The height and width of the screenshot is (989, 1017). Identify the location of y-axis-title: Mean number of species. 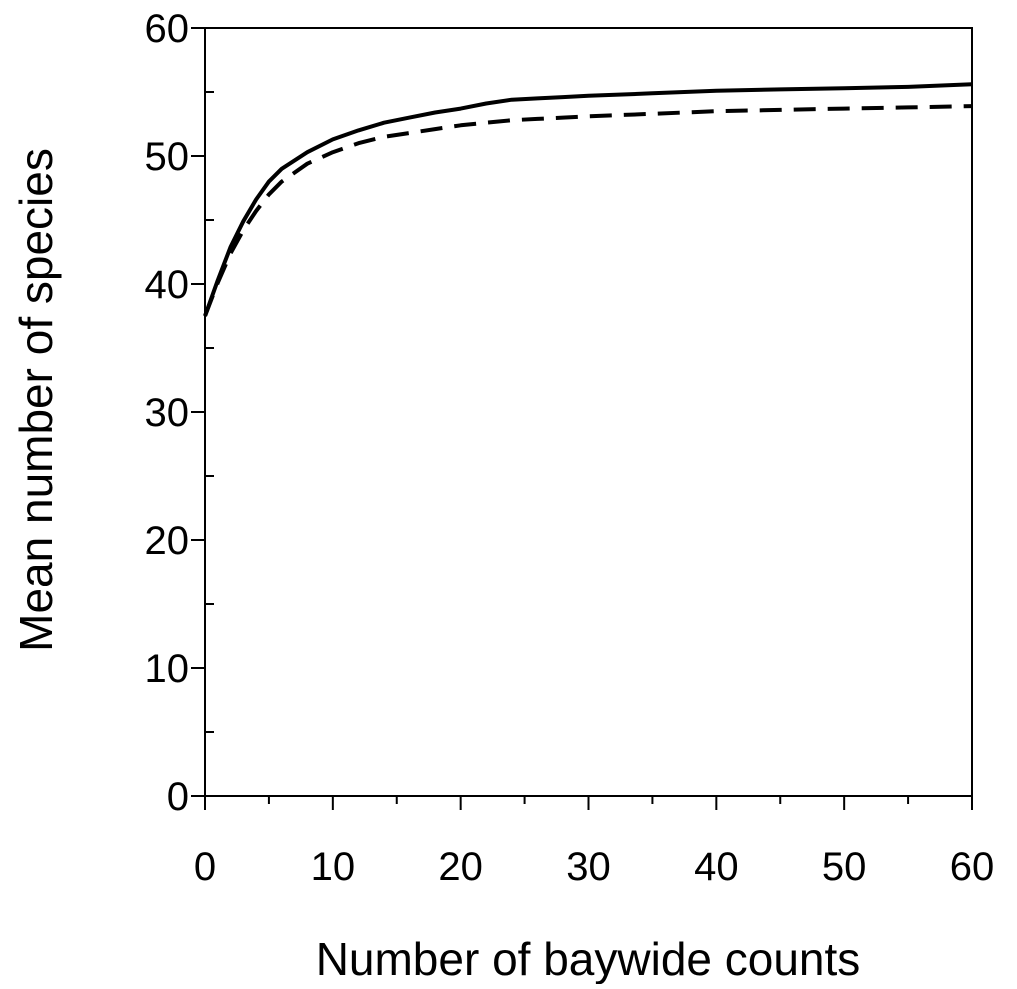
(36, 400).